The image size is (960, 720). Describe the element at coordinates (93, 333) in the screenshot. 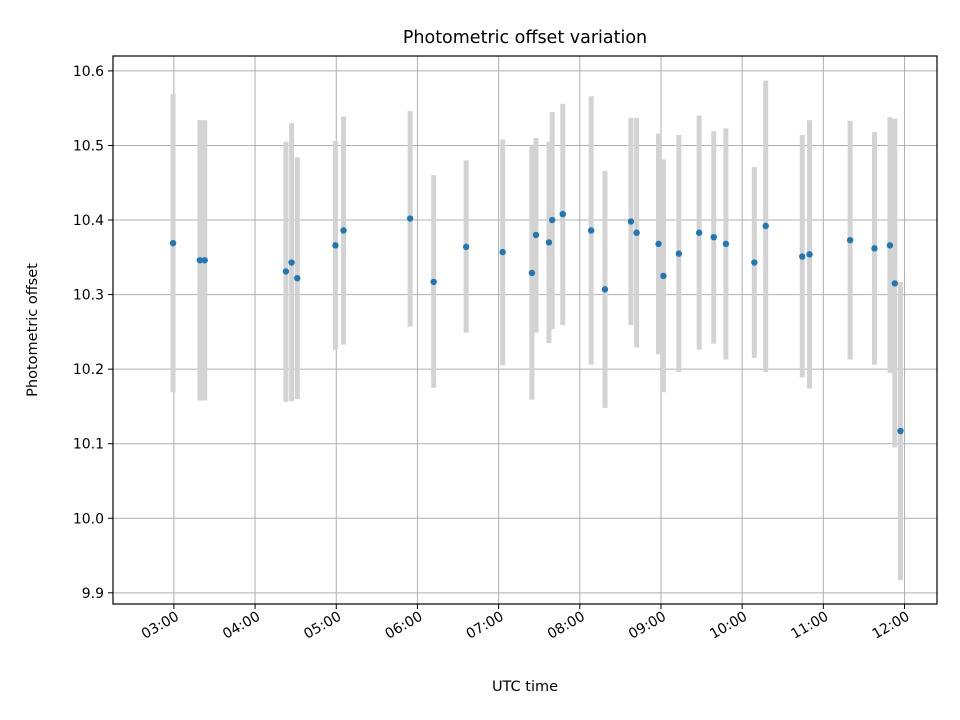

I see `y-axis-ticks: 9.9 10.0 10.1 10.2 10.3 10.4 10.5 10.6` at that location.